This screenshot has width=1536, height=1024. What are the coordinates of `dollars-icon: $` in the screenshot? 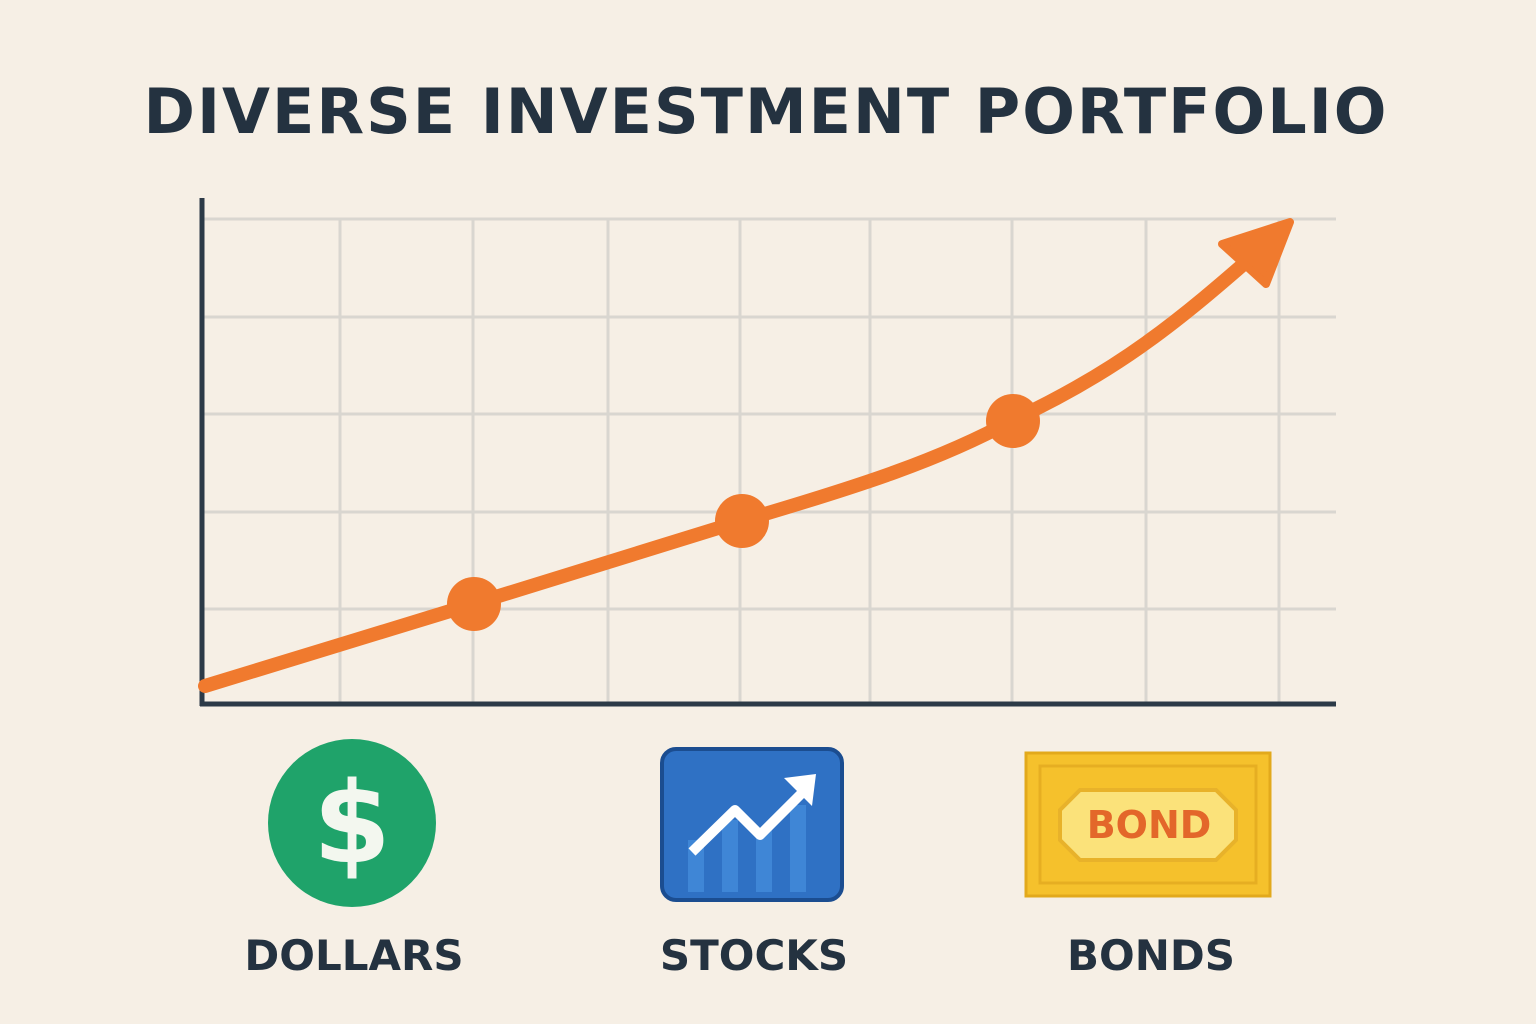 It's located at (352, 823).